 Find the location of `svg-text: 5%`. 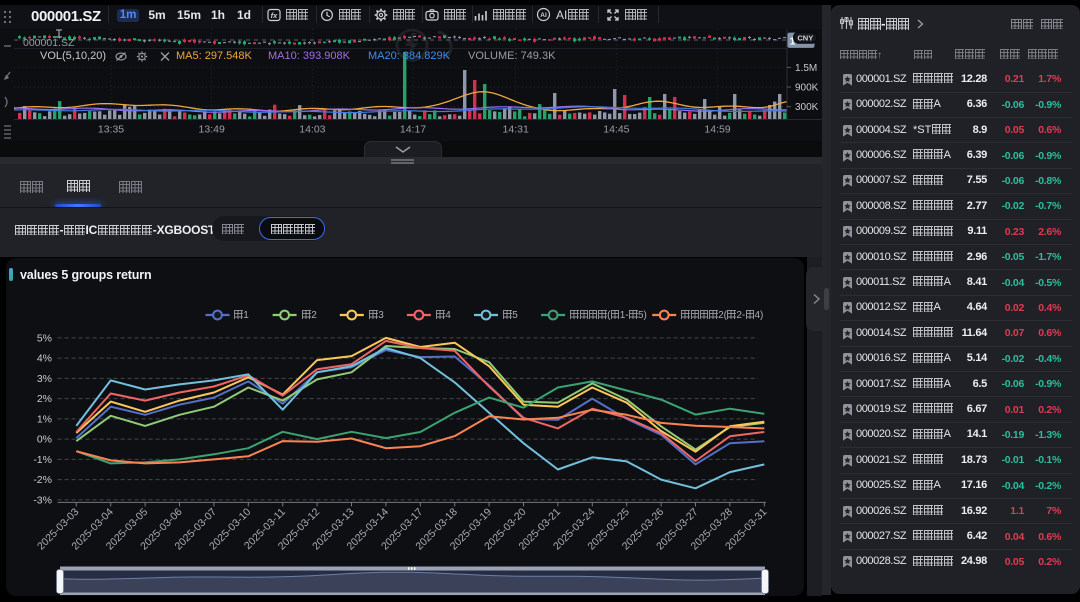

svg-text: 5% is located at coordinates (44, 338).